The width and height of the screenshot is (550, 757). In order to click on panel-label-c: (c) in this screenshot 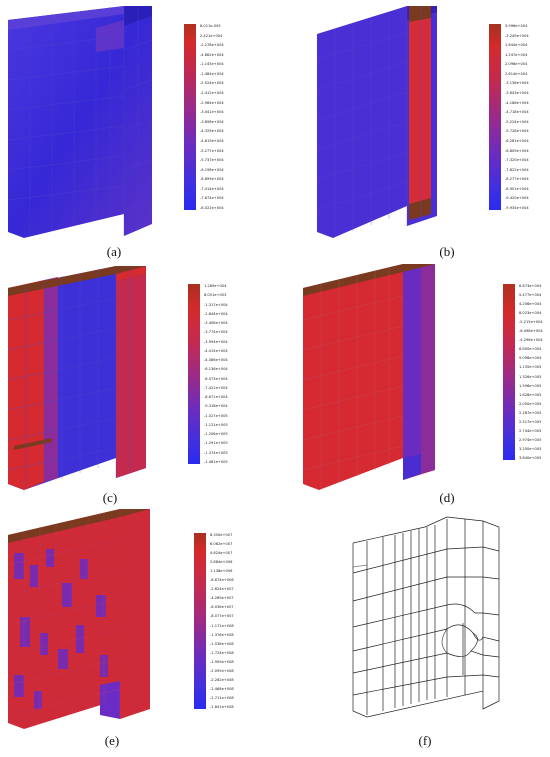, I will do `click(110, 497)`.